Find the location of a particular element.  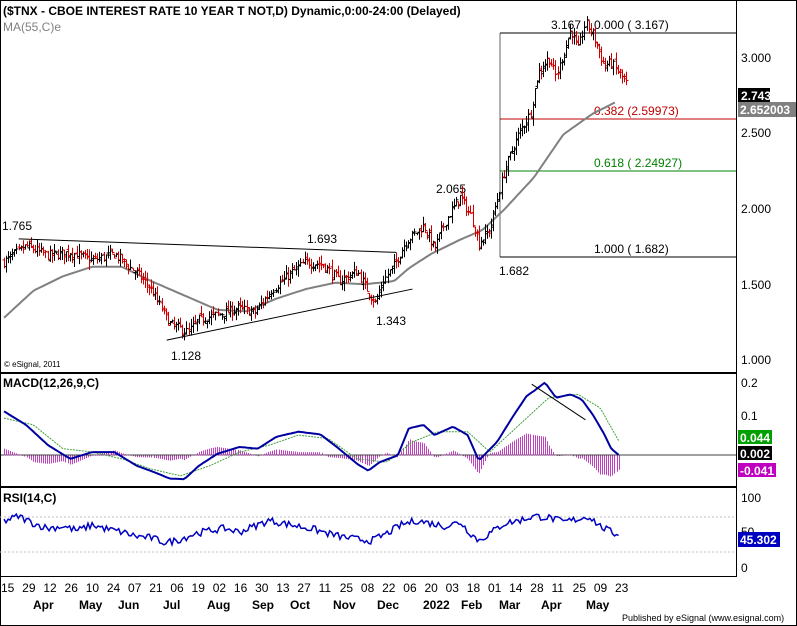

annotation-label: 1.693 is located at coordinates (322, 239).